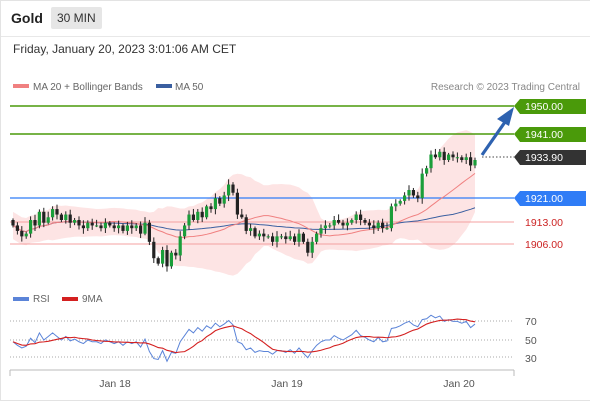 The height and width of the screenshot is (401, 590). What do you see at coordinates (295, 36) in the screenshot?
I see `header-divider` at bounding box center [295, 36].